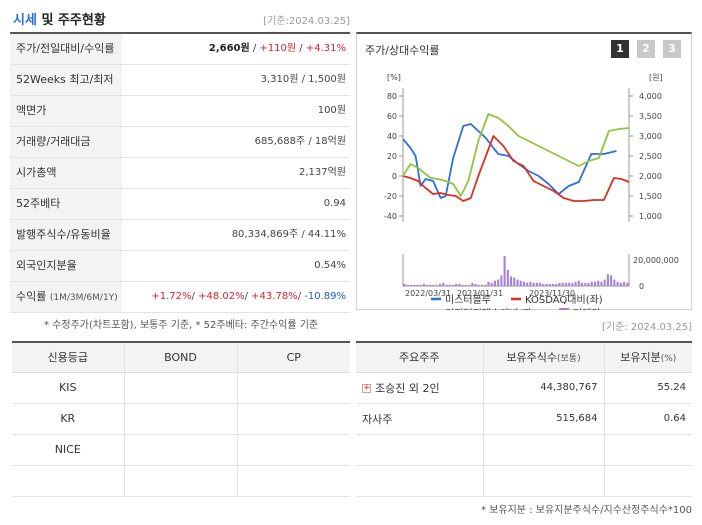  What do you see at coordinates (181, 357) in the screenshot?
I see `credit-header-bond: BOND` at bounding box center [181, 357].